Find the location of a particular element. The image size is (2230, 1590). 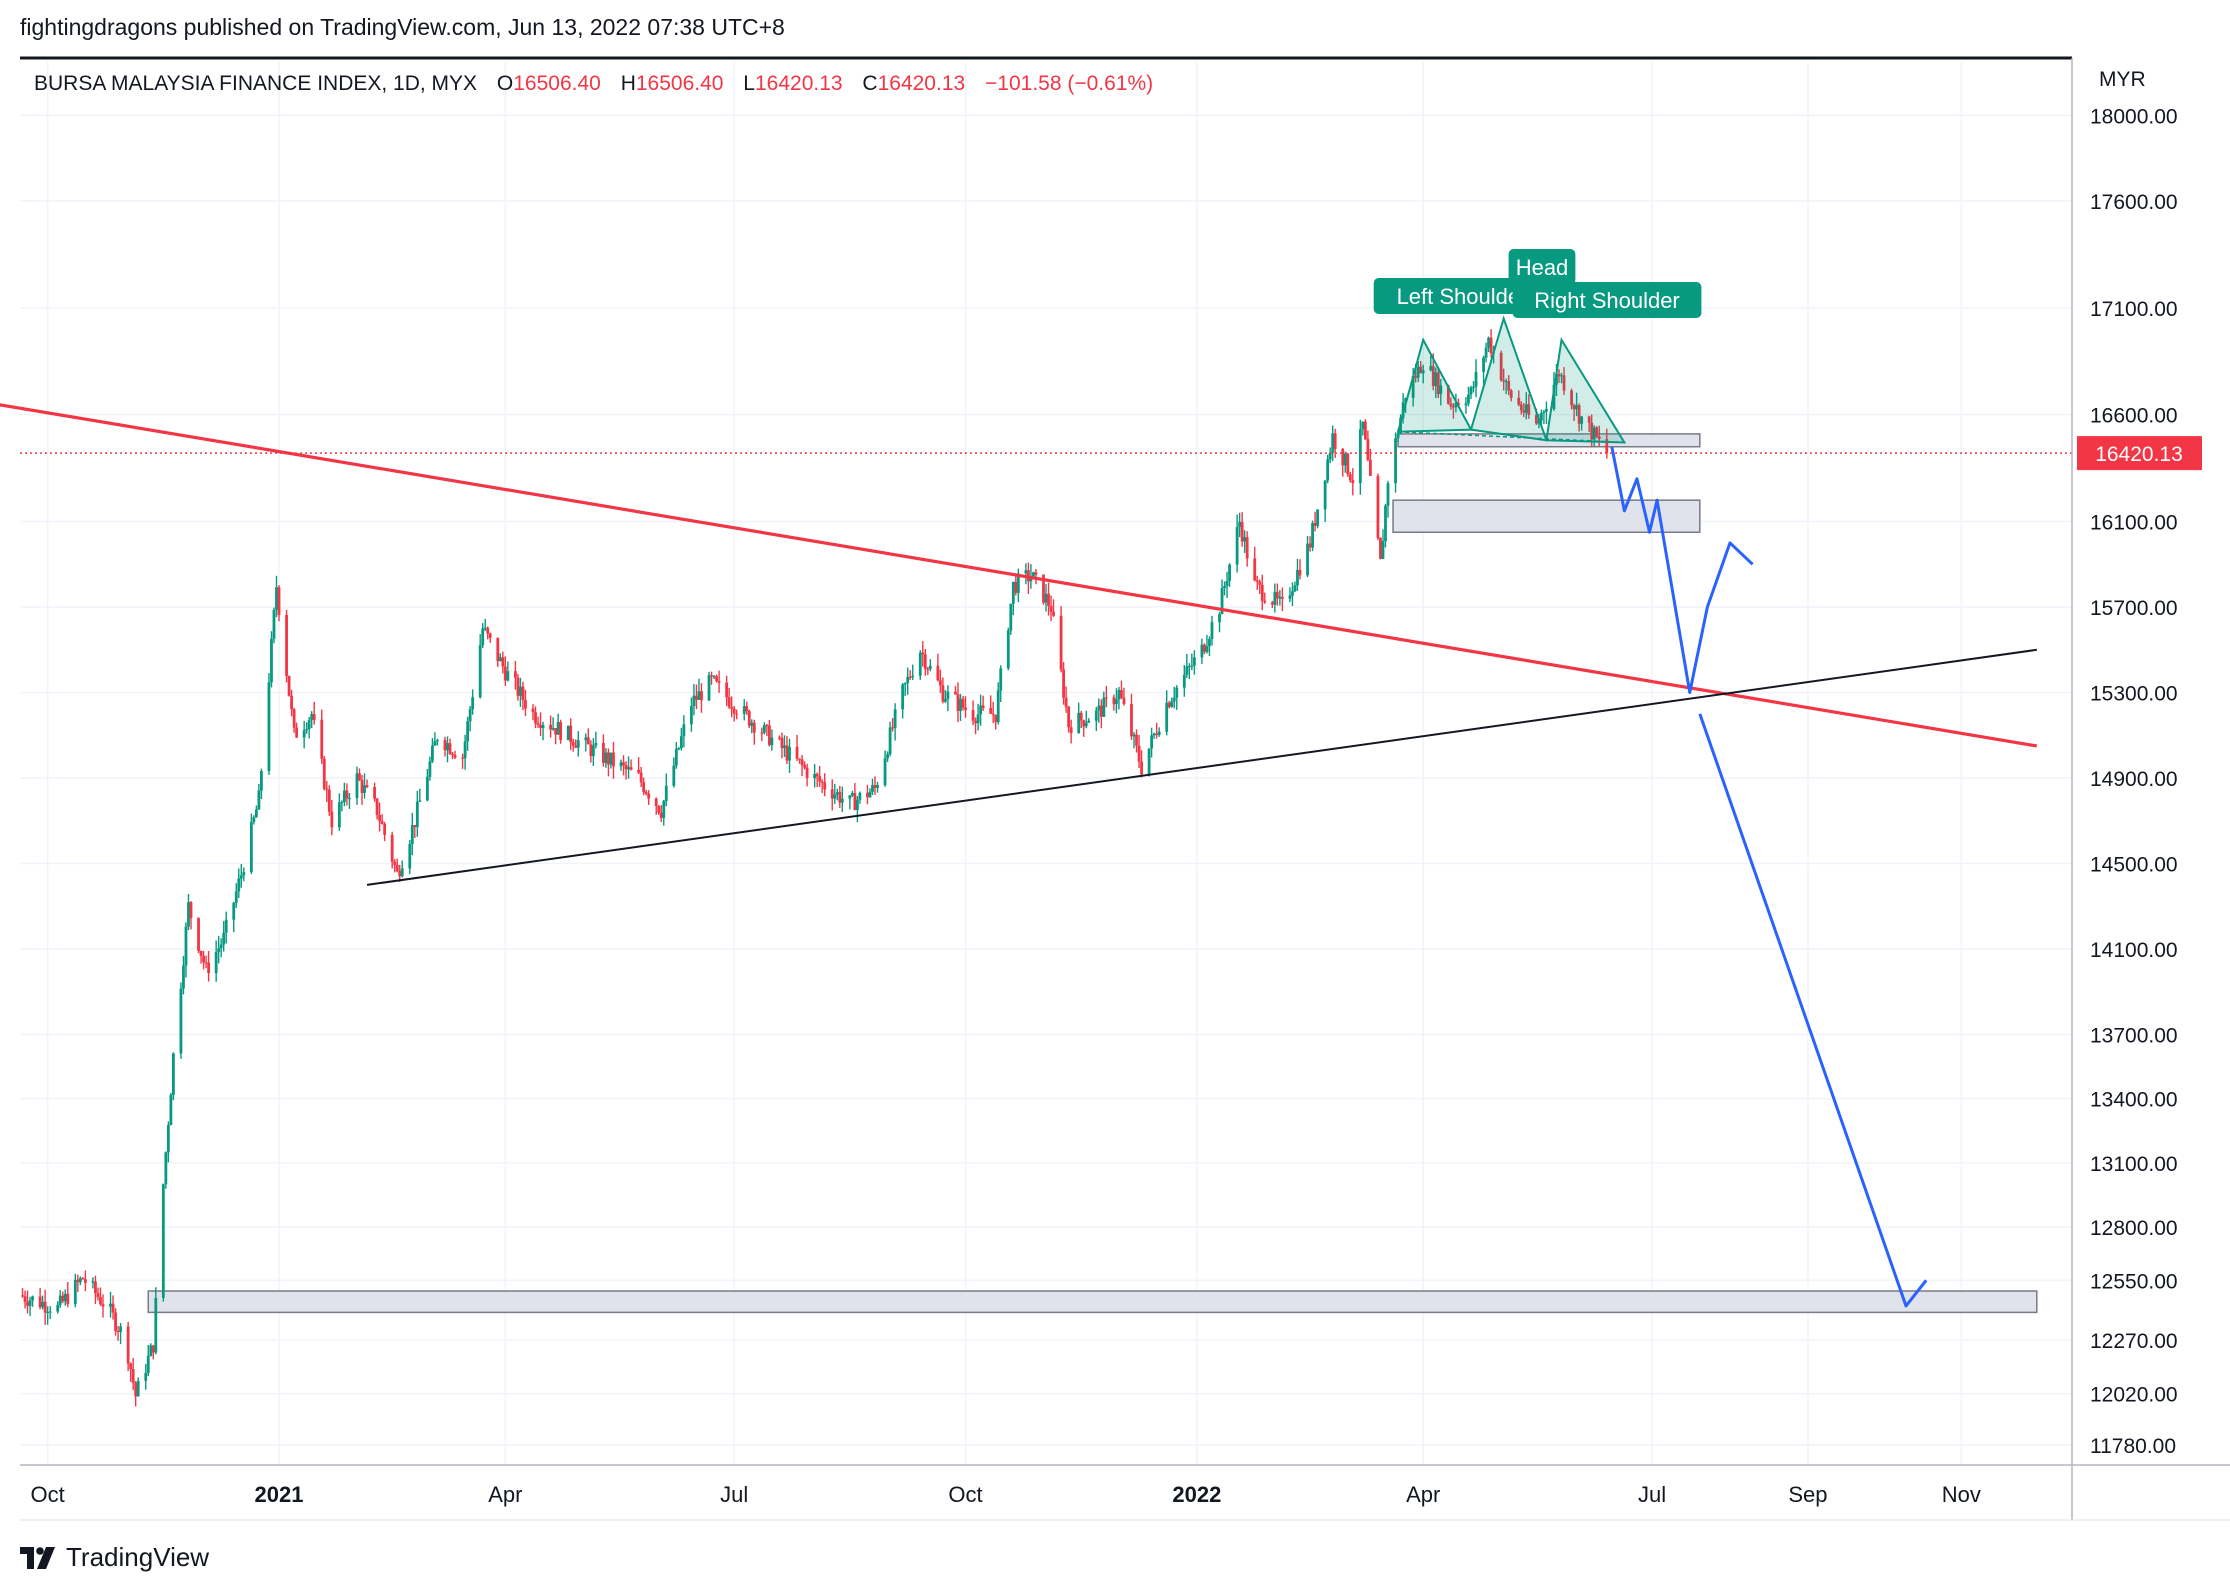

price-tick-label: 13700.00 is located at coordinates (2134, 1036).